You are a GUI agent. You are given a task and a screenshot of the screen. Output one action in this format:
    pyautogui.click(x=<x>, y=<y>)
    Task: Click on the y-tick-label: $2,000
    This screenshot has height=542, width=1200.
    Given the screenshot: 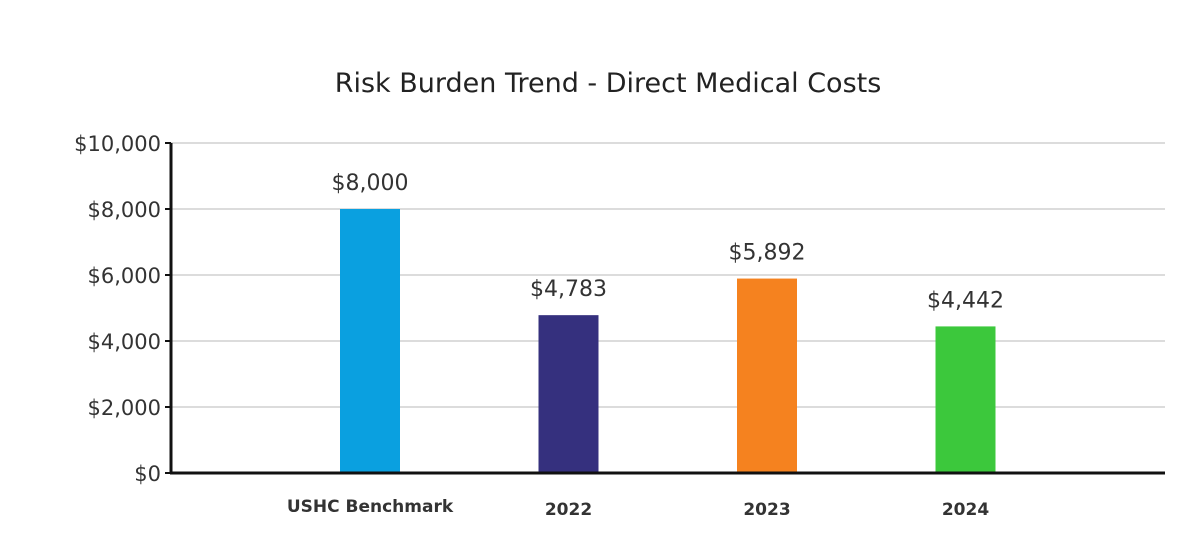 What is the action you would take?
    pyautogui.click(x=124, y=408)
    